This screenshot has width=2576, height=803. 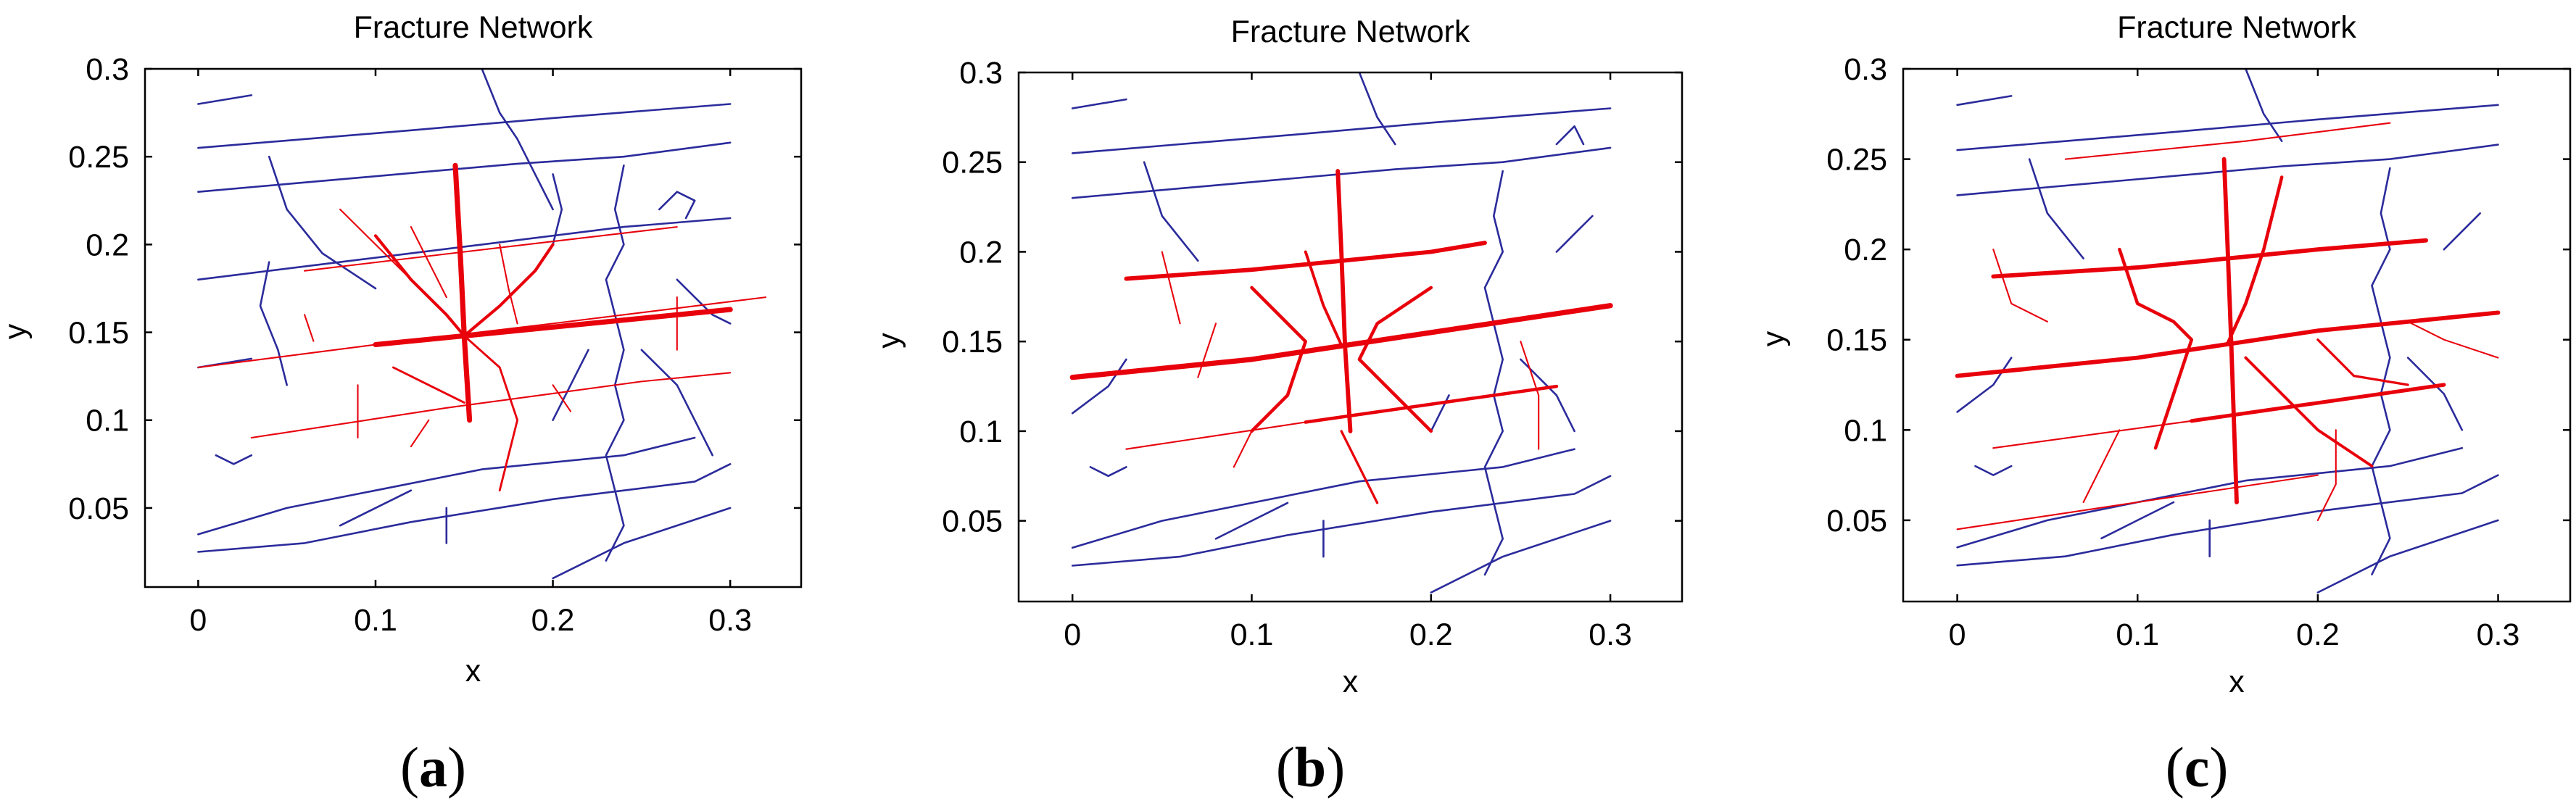 I want to click on panel-caption: (a), so click(x=433, y=767).